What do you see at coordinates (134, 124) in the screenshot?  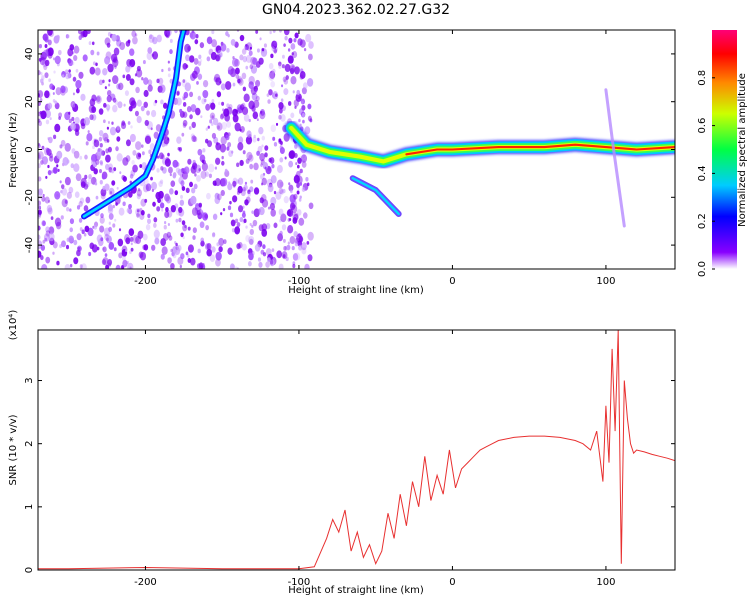 I see `dispersion-curve` at bounding box center [134, 124].